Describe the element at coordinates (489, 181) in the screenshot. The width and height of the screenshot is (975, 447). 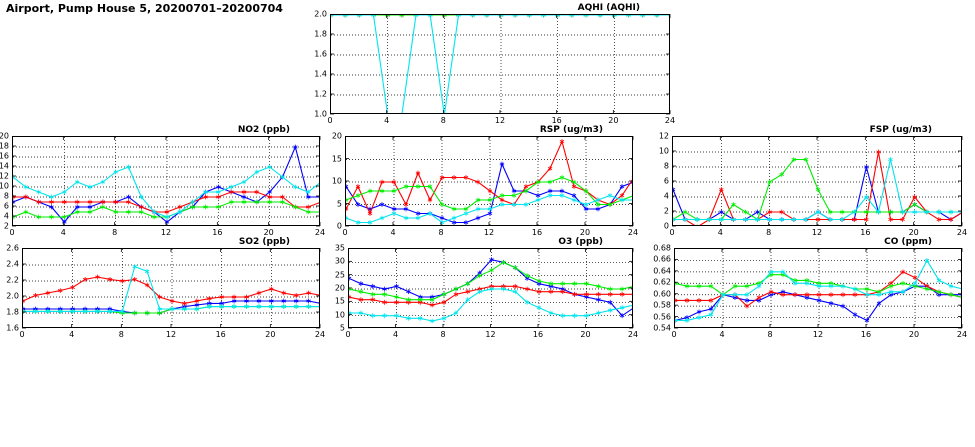
I see `plot-svg-rsp` at that location.